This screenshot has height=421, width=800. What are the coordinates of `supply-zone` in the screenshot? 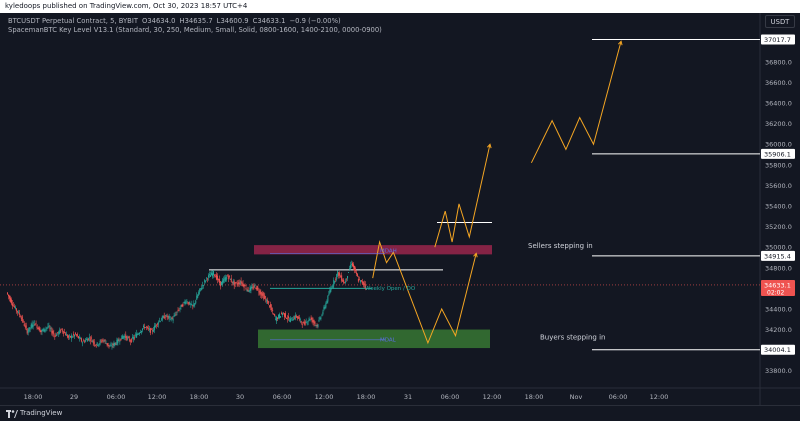 It's located at (373, 250).